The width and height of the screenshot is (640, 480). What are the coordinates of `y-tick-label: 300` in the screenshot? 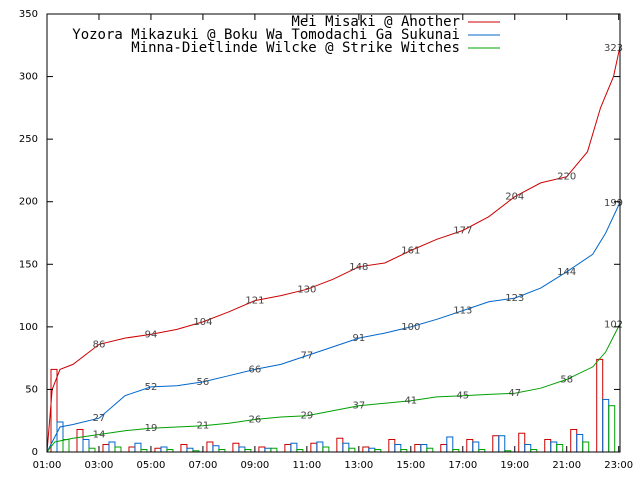 It's located at (28, 77).